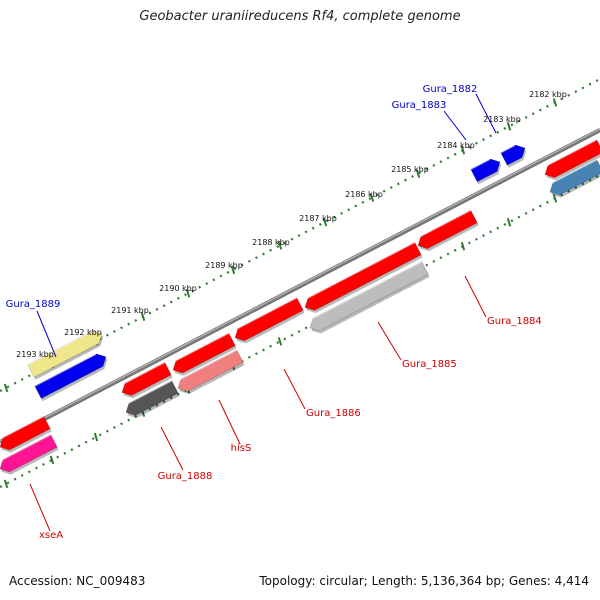 Image resolution: width=600 pixels, height=600 pixels. I want to click on gene-arrow-reverse-edge-sheen, so click(569, 154).